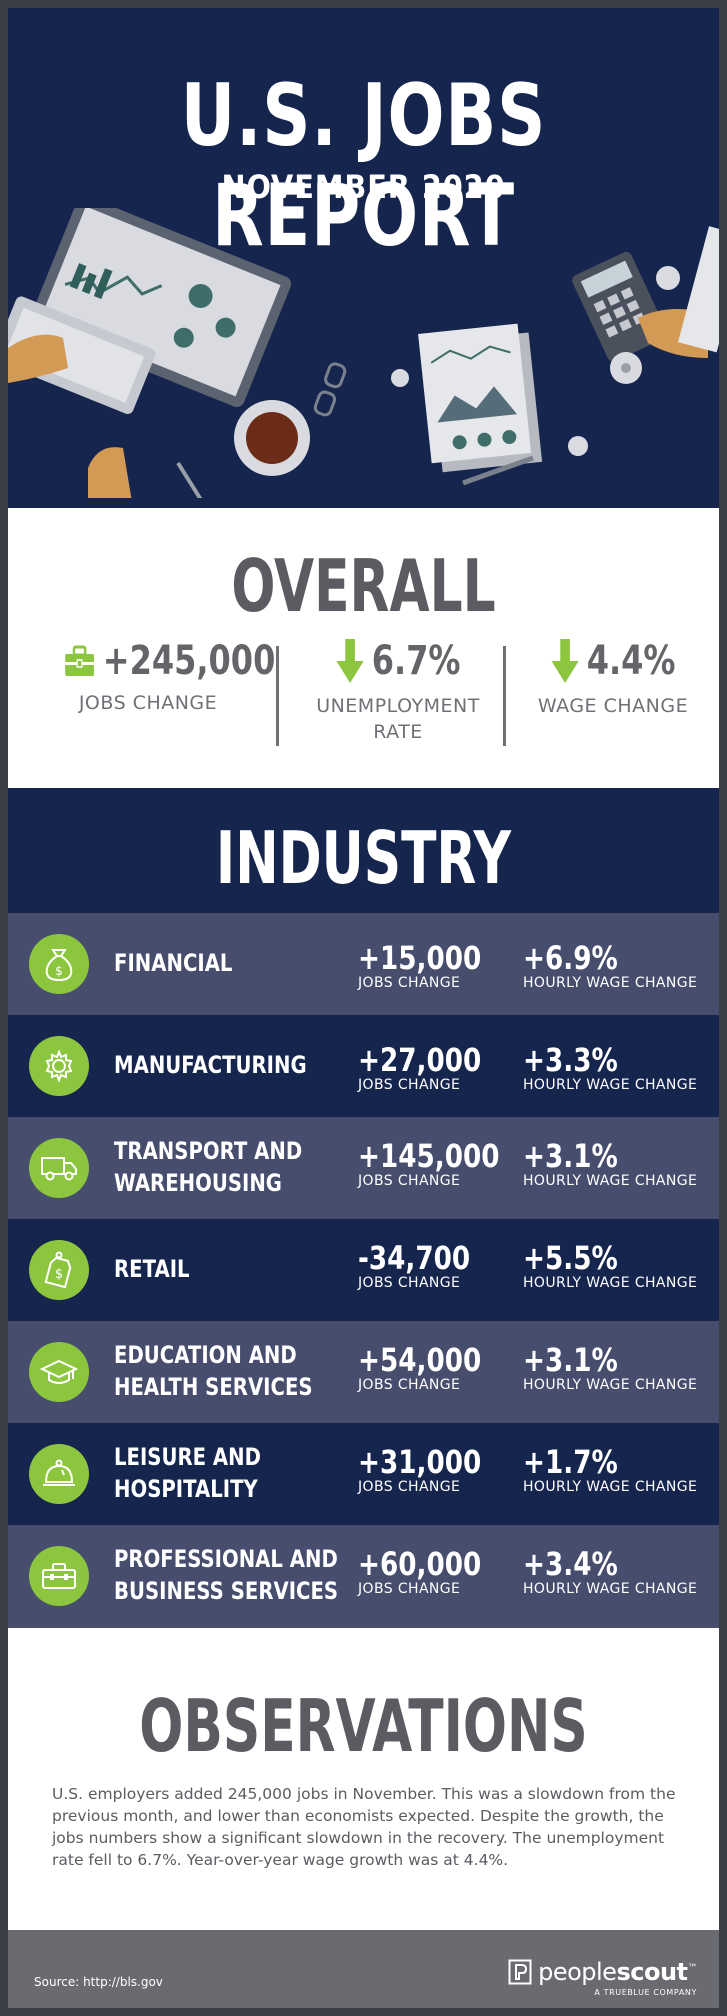  Describe the element at coordinates (59, 1576) in the screenshot. I see `toolbox-icon` at that location.